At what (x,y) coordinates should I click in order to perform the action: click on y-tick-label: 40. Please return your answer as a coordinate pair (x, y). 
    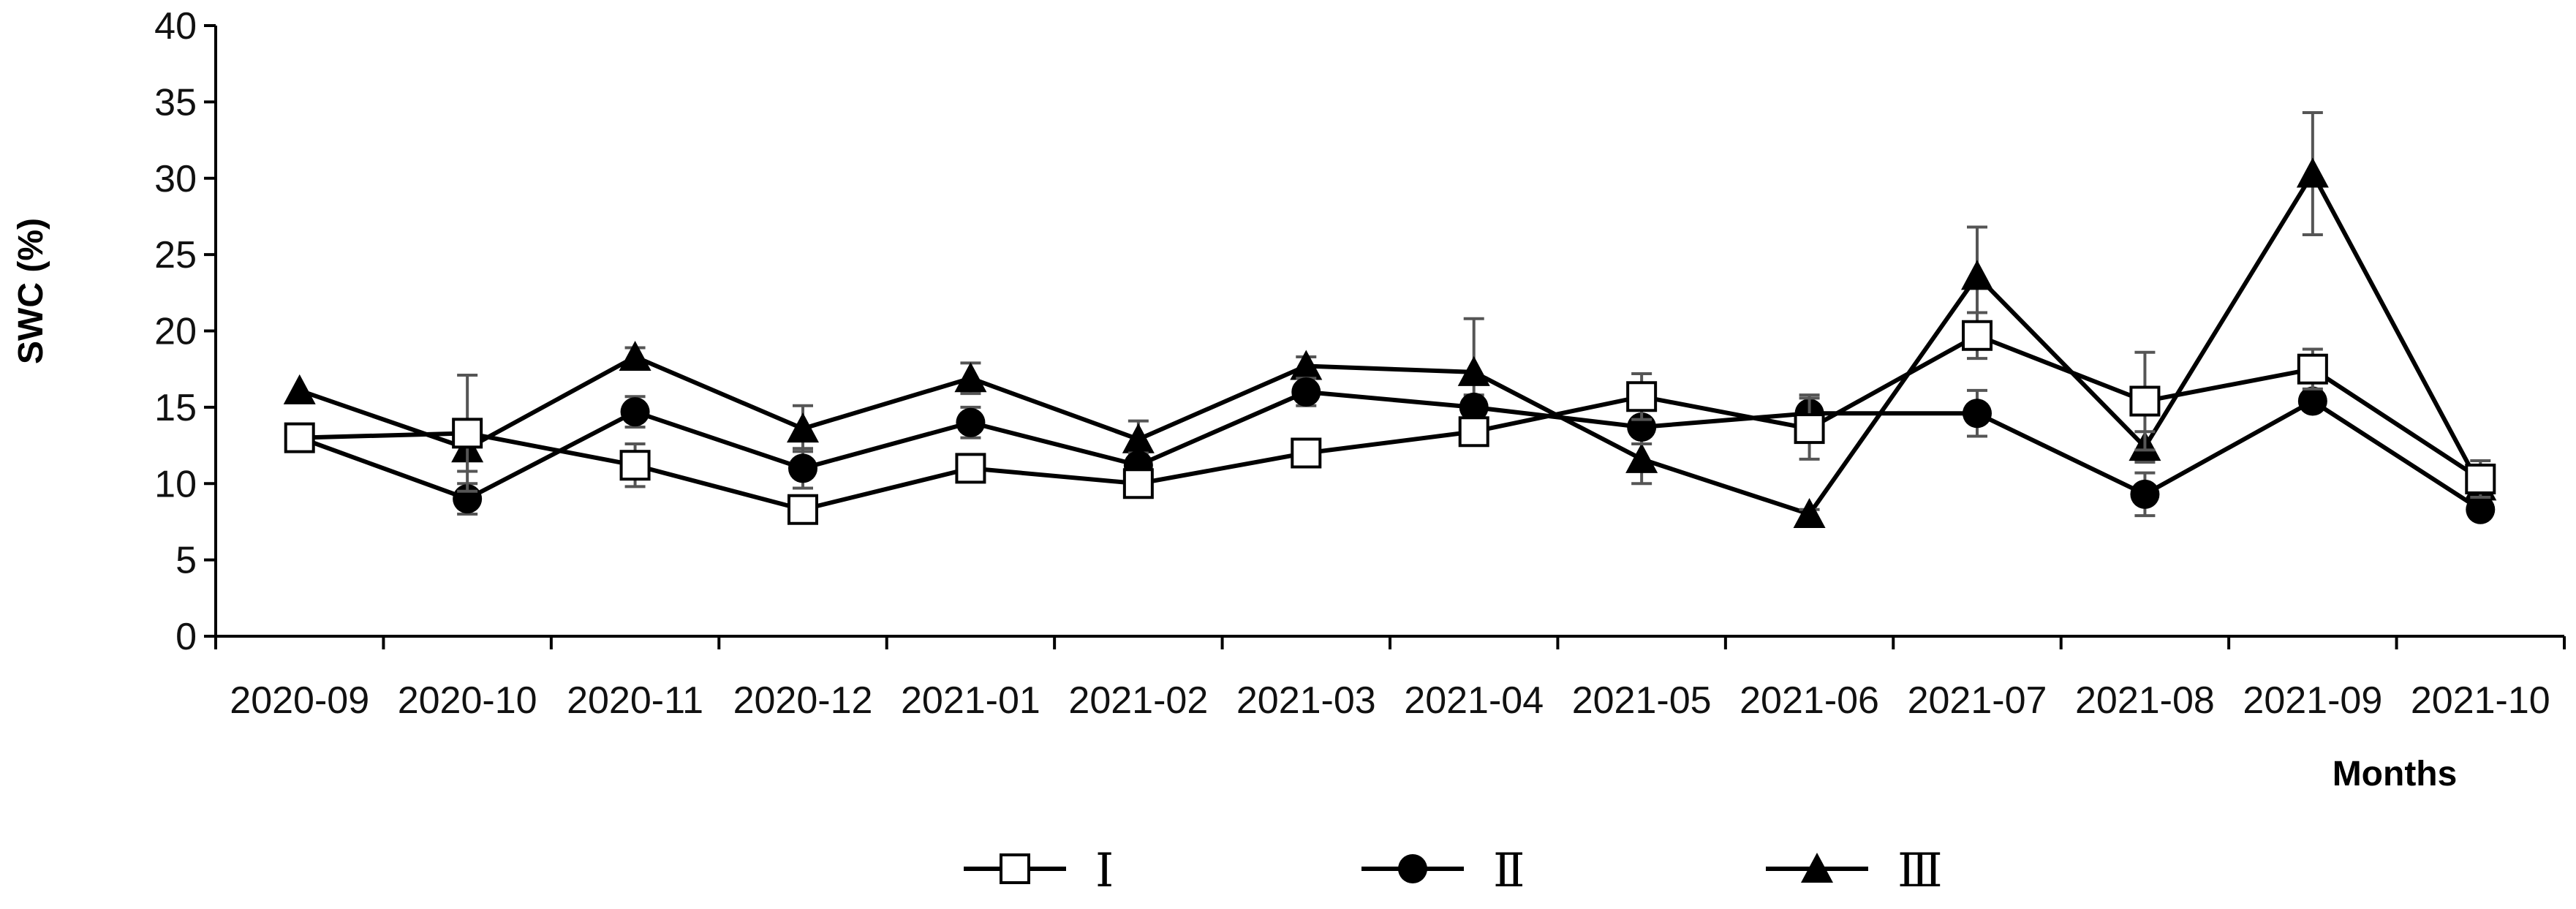
    Looking at the image, I should click on (175, 27).